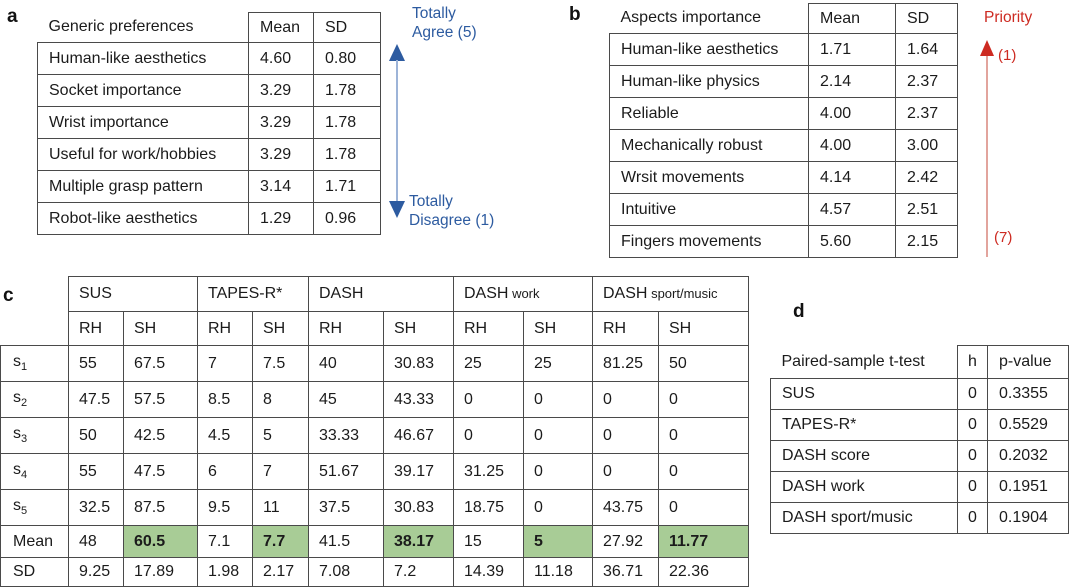 This screenshot has width=1070, height=587. Describe the element at coordinates (852, 113) in the screenshot. I see `value-cell: 4.00` at that location.